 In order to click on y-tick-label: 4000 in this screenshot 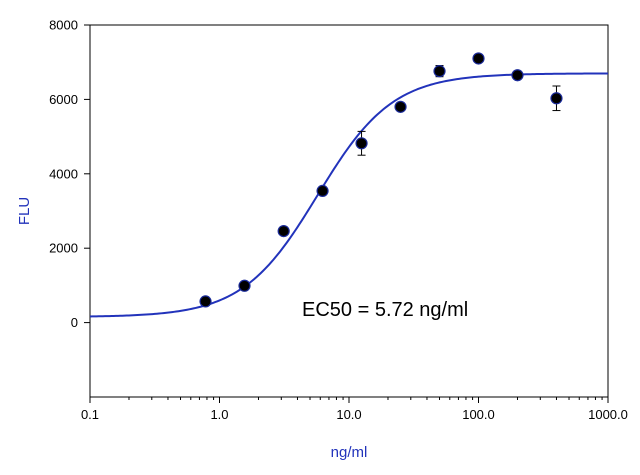, I will do `click(63, 173)`.